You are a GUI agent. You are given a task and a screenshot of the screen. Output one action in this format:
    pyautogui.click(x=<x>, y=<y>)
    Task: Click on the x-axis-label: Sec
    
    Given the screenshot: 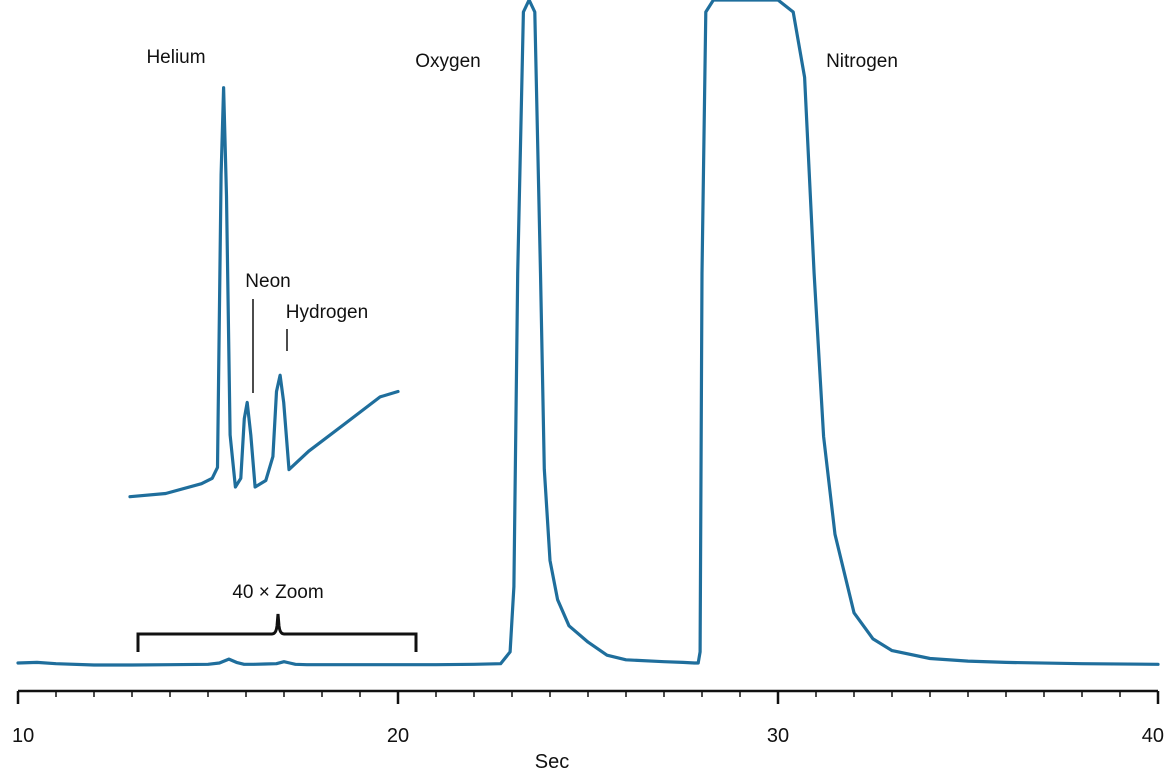 What is the action you would take?
    pyautogui.click(x=552, y=762)
    